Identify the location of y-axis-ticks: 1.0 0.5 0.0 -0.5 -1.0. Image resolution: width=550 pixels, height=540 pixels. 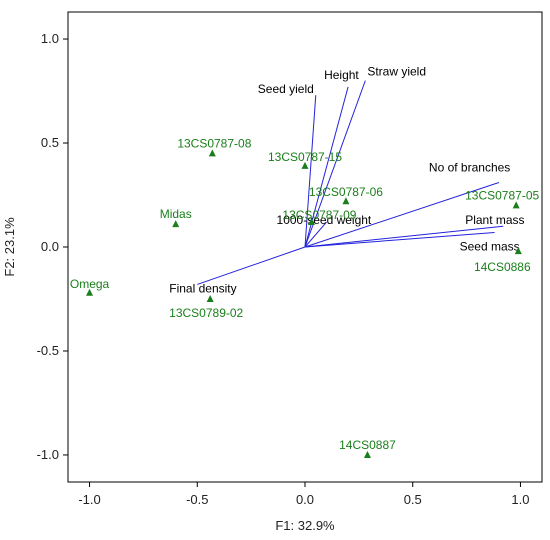
(52, 246).